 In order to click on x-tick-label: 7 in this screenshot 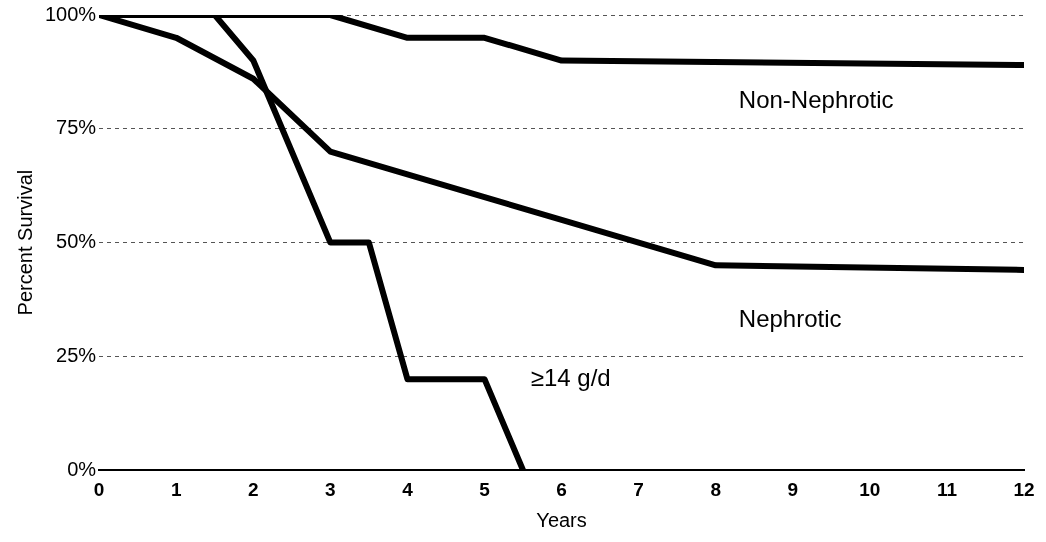, I will do `click(638, 489)`.